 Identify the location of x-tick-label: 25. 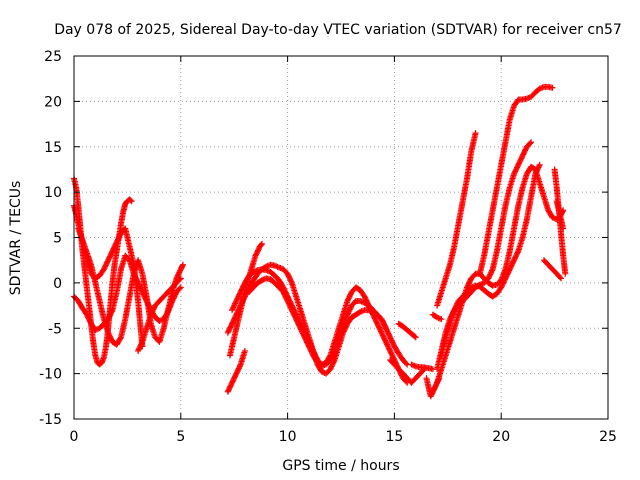
(608, 437).